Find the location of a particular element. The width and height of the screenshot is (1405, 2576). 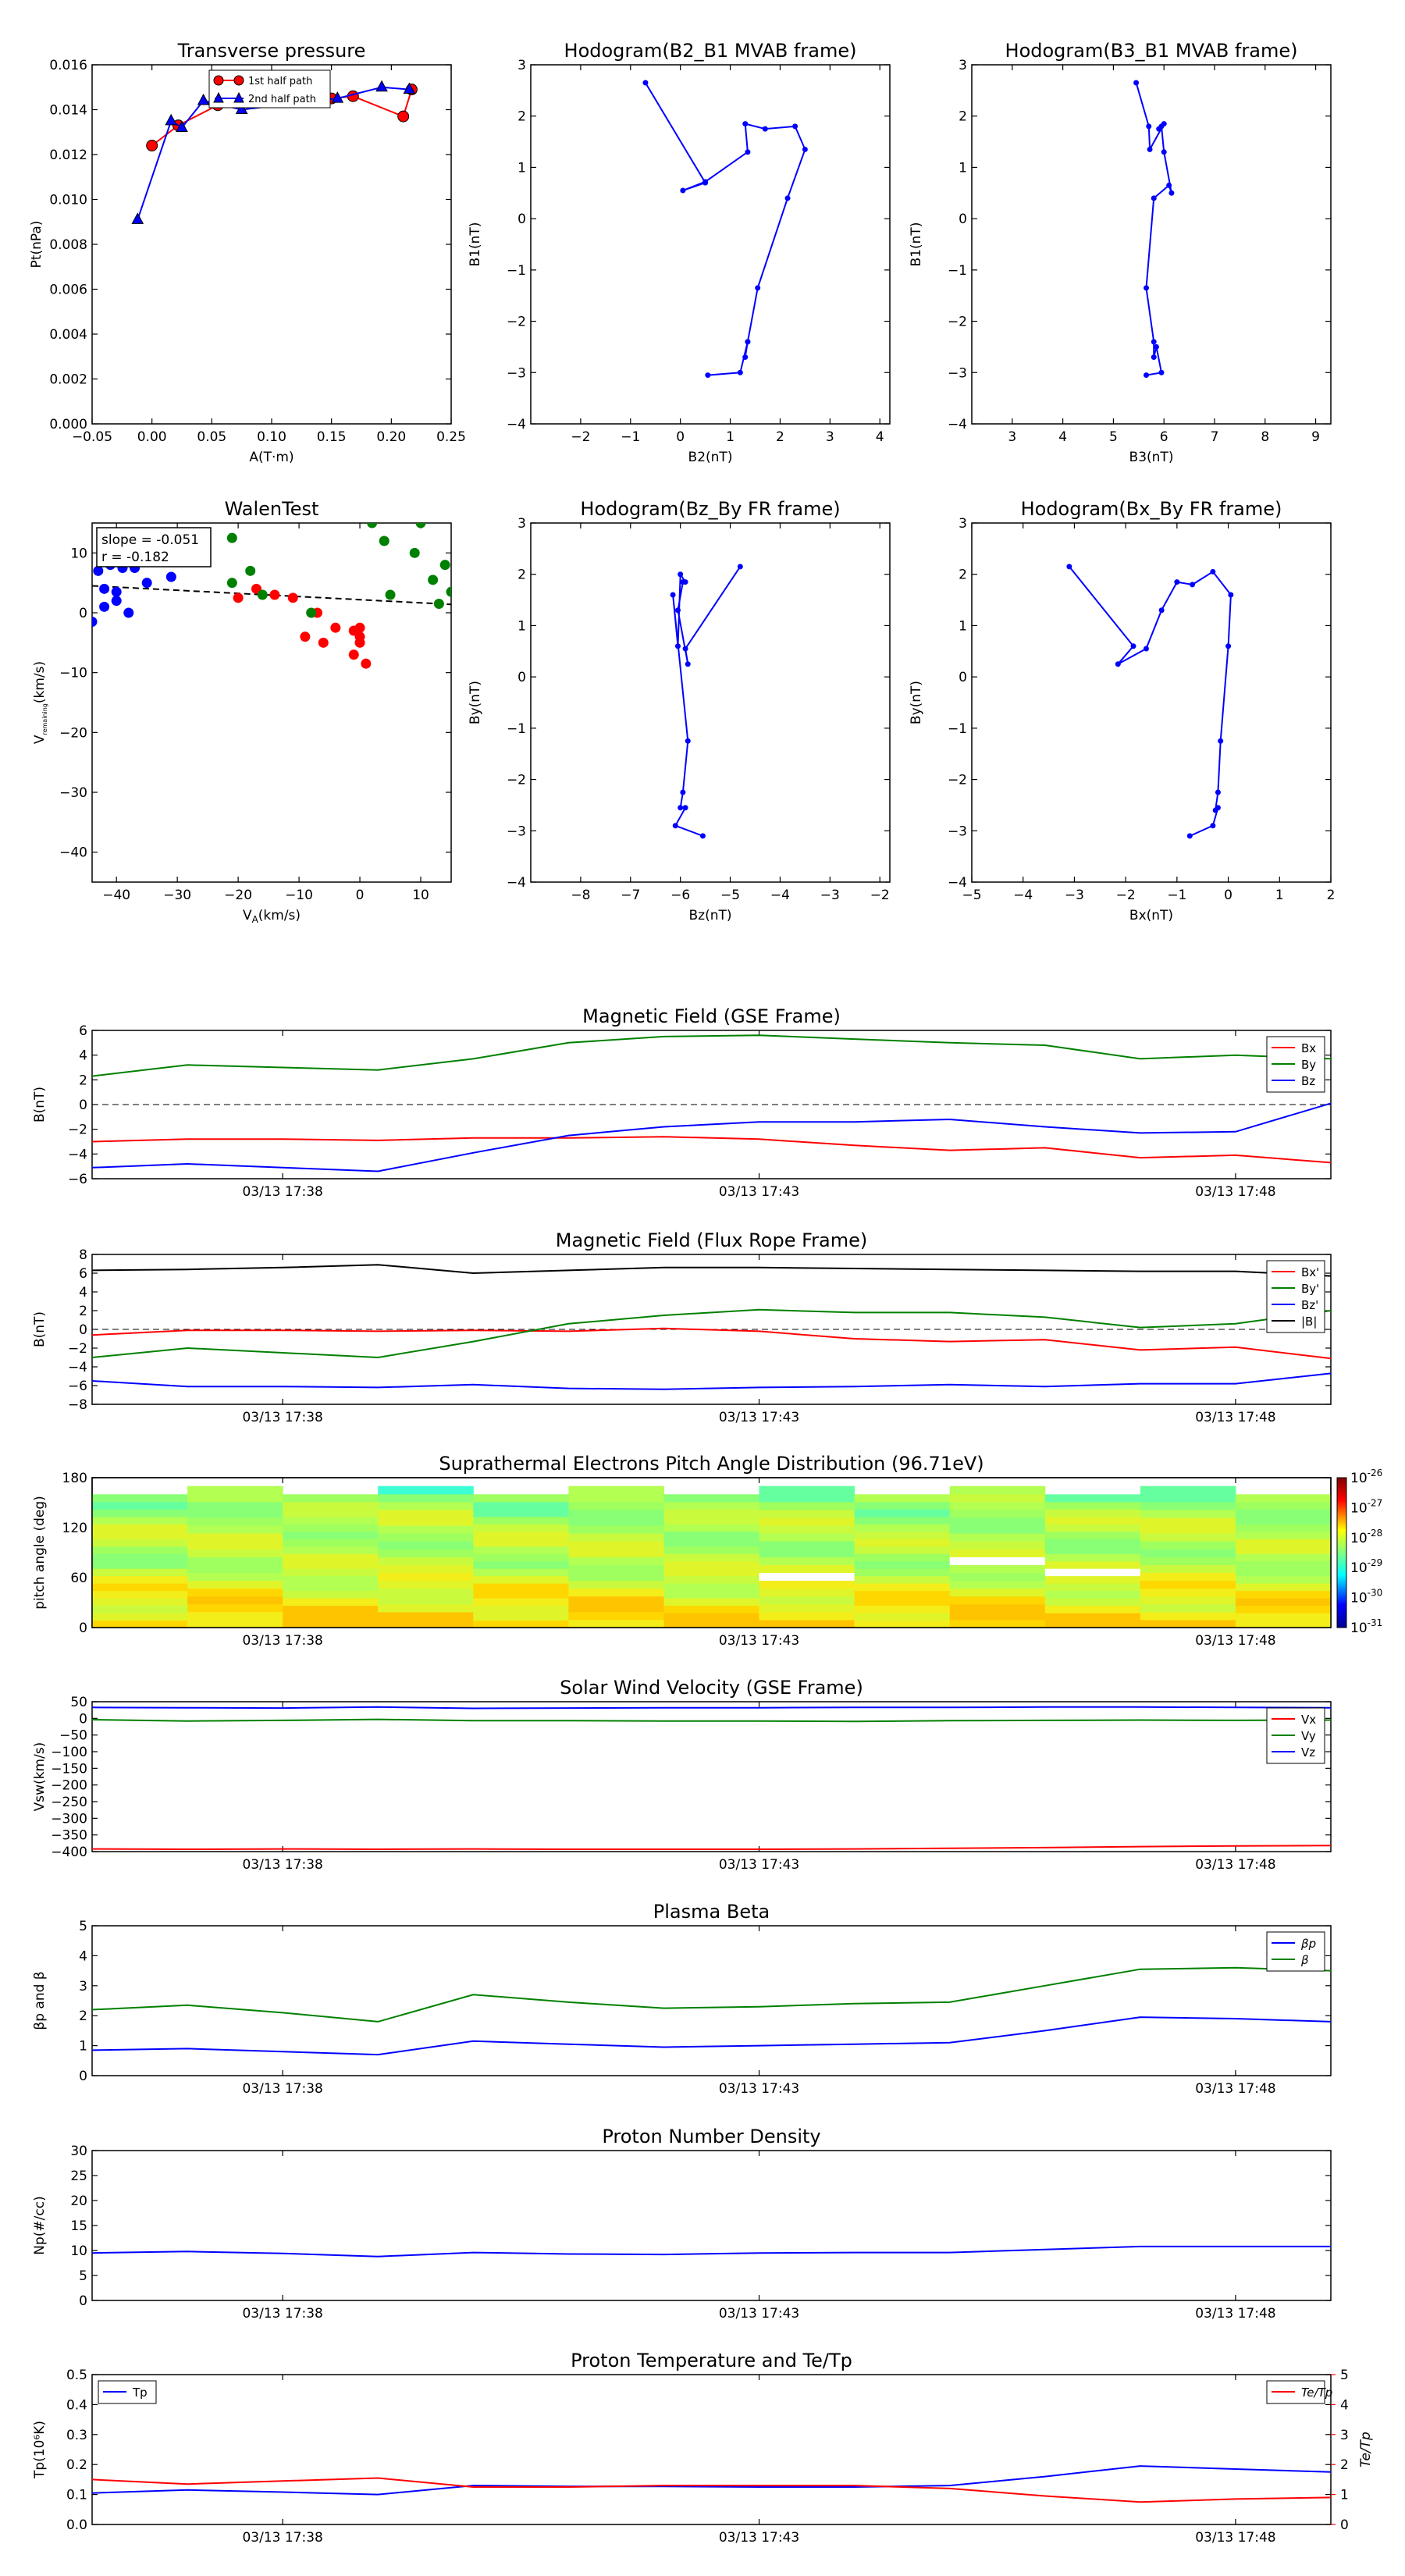

y-tick-label: 0.006 is located at coordinates (68, 290).